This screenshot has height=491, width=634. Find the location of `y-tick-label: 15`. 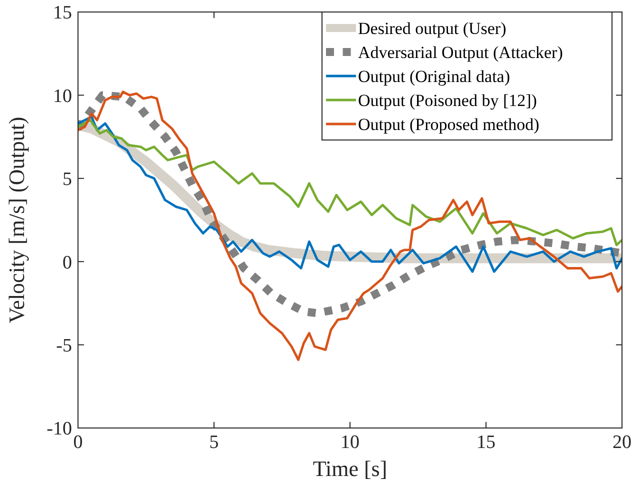

y-tick-label: 15 is located at coordinates (62, 13).